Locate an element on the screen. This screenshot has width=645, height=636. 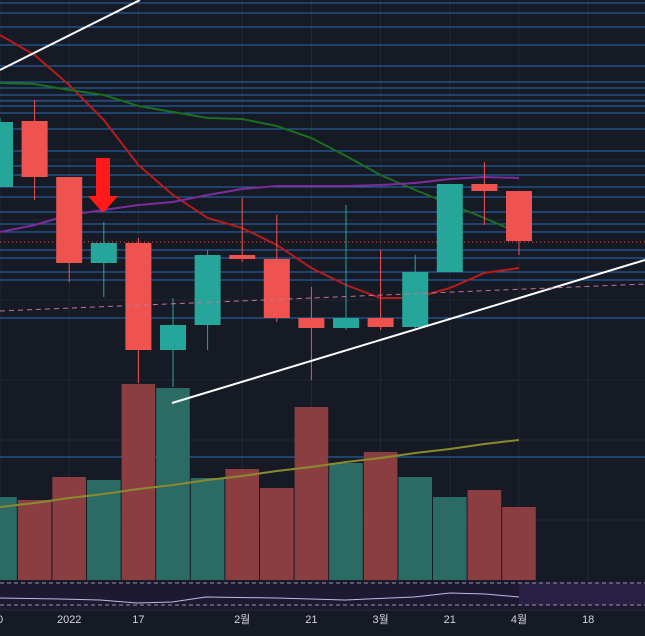
x-tick-label: 18 is located at coordinates (588, 620).